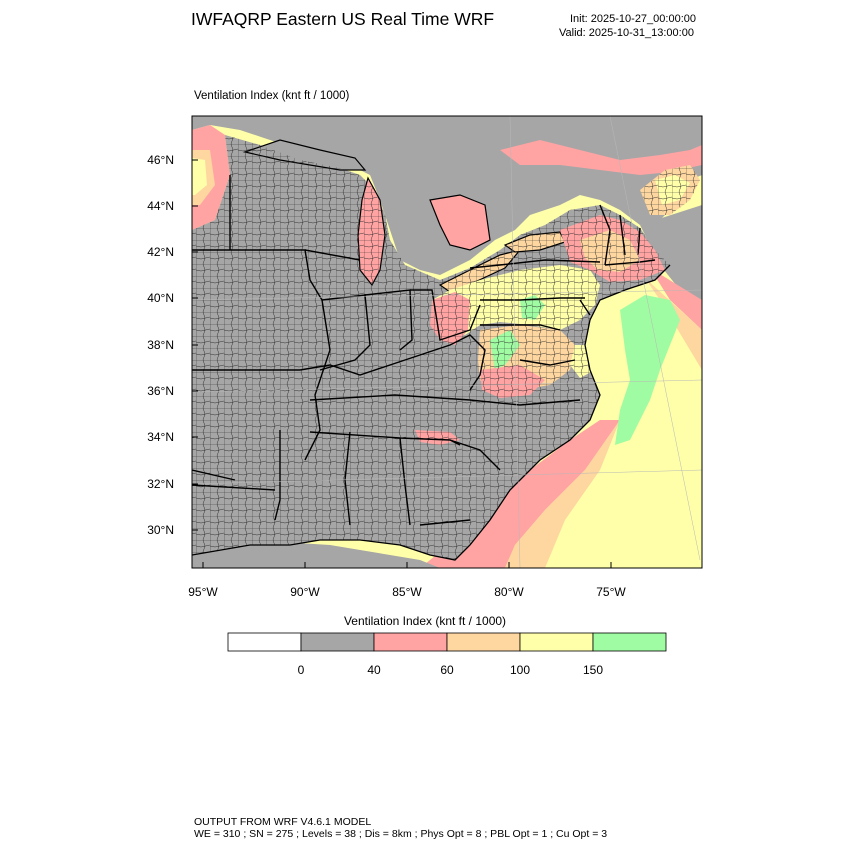  Describe the element at coordinates (272, 96) in the screenshot. I see `field-label: Ventilation Index (knt ft / 1000)` at that location.